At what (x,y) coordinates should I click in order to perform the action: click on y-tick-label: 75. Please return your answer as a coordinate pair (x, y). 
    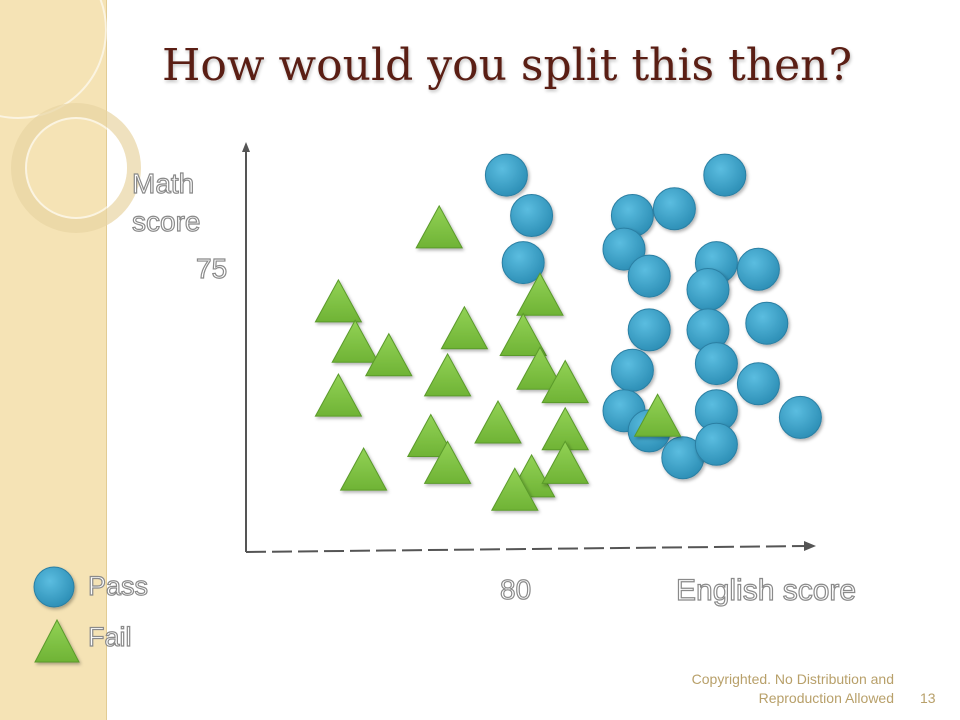
    Looking at the image, I should click on (211, 268).